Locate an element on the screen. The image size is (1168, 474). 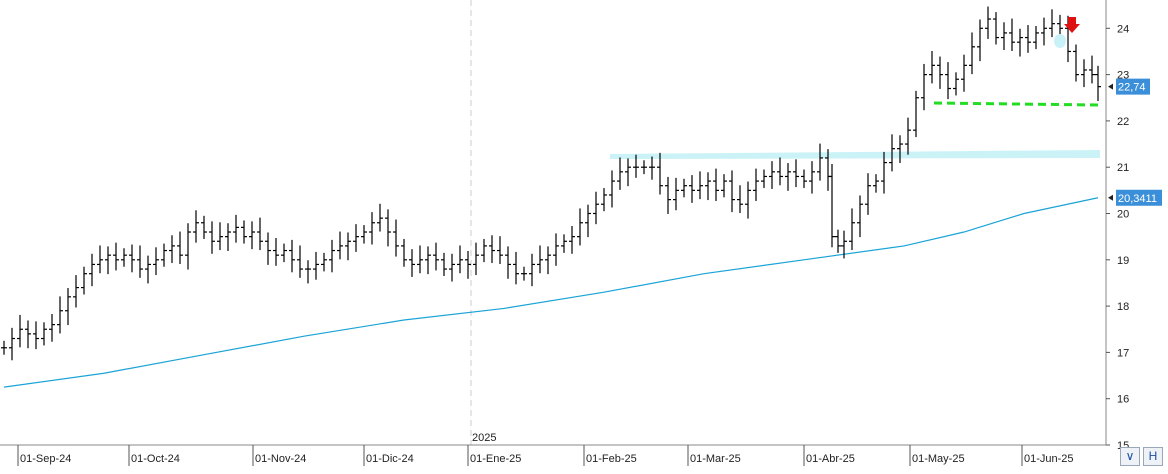
y-tick-label: 21 is located at coordinates (1123, 168).